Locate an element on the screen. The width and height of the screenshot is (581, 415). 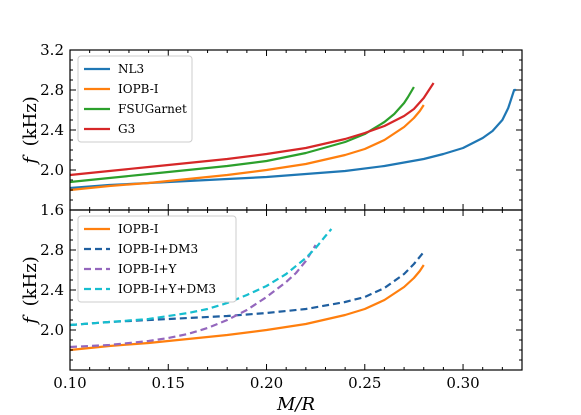
bottom-legend-label-2: IOPB-I+Y is located at coordinates (148, 269).